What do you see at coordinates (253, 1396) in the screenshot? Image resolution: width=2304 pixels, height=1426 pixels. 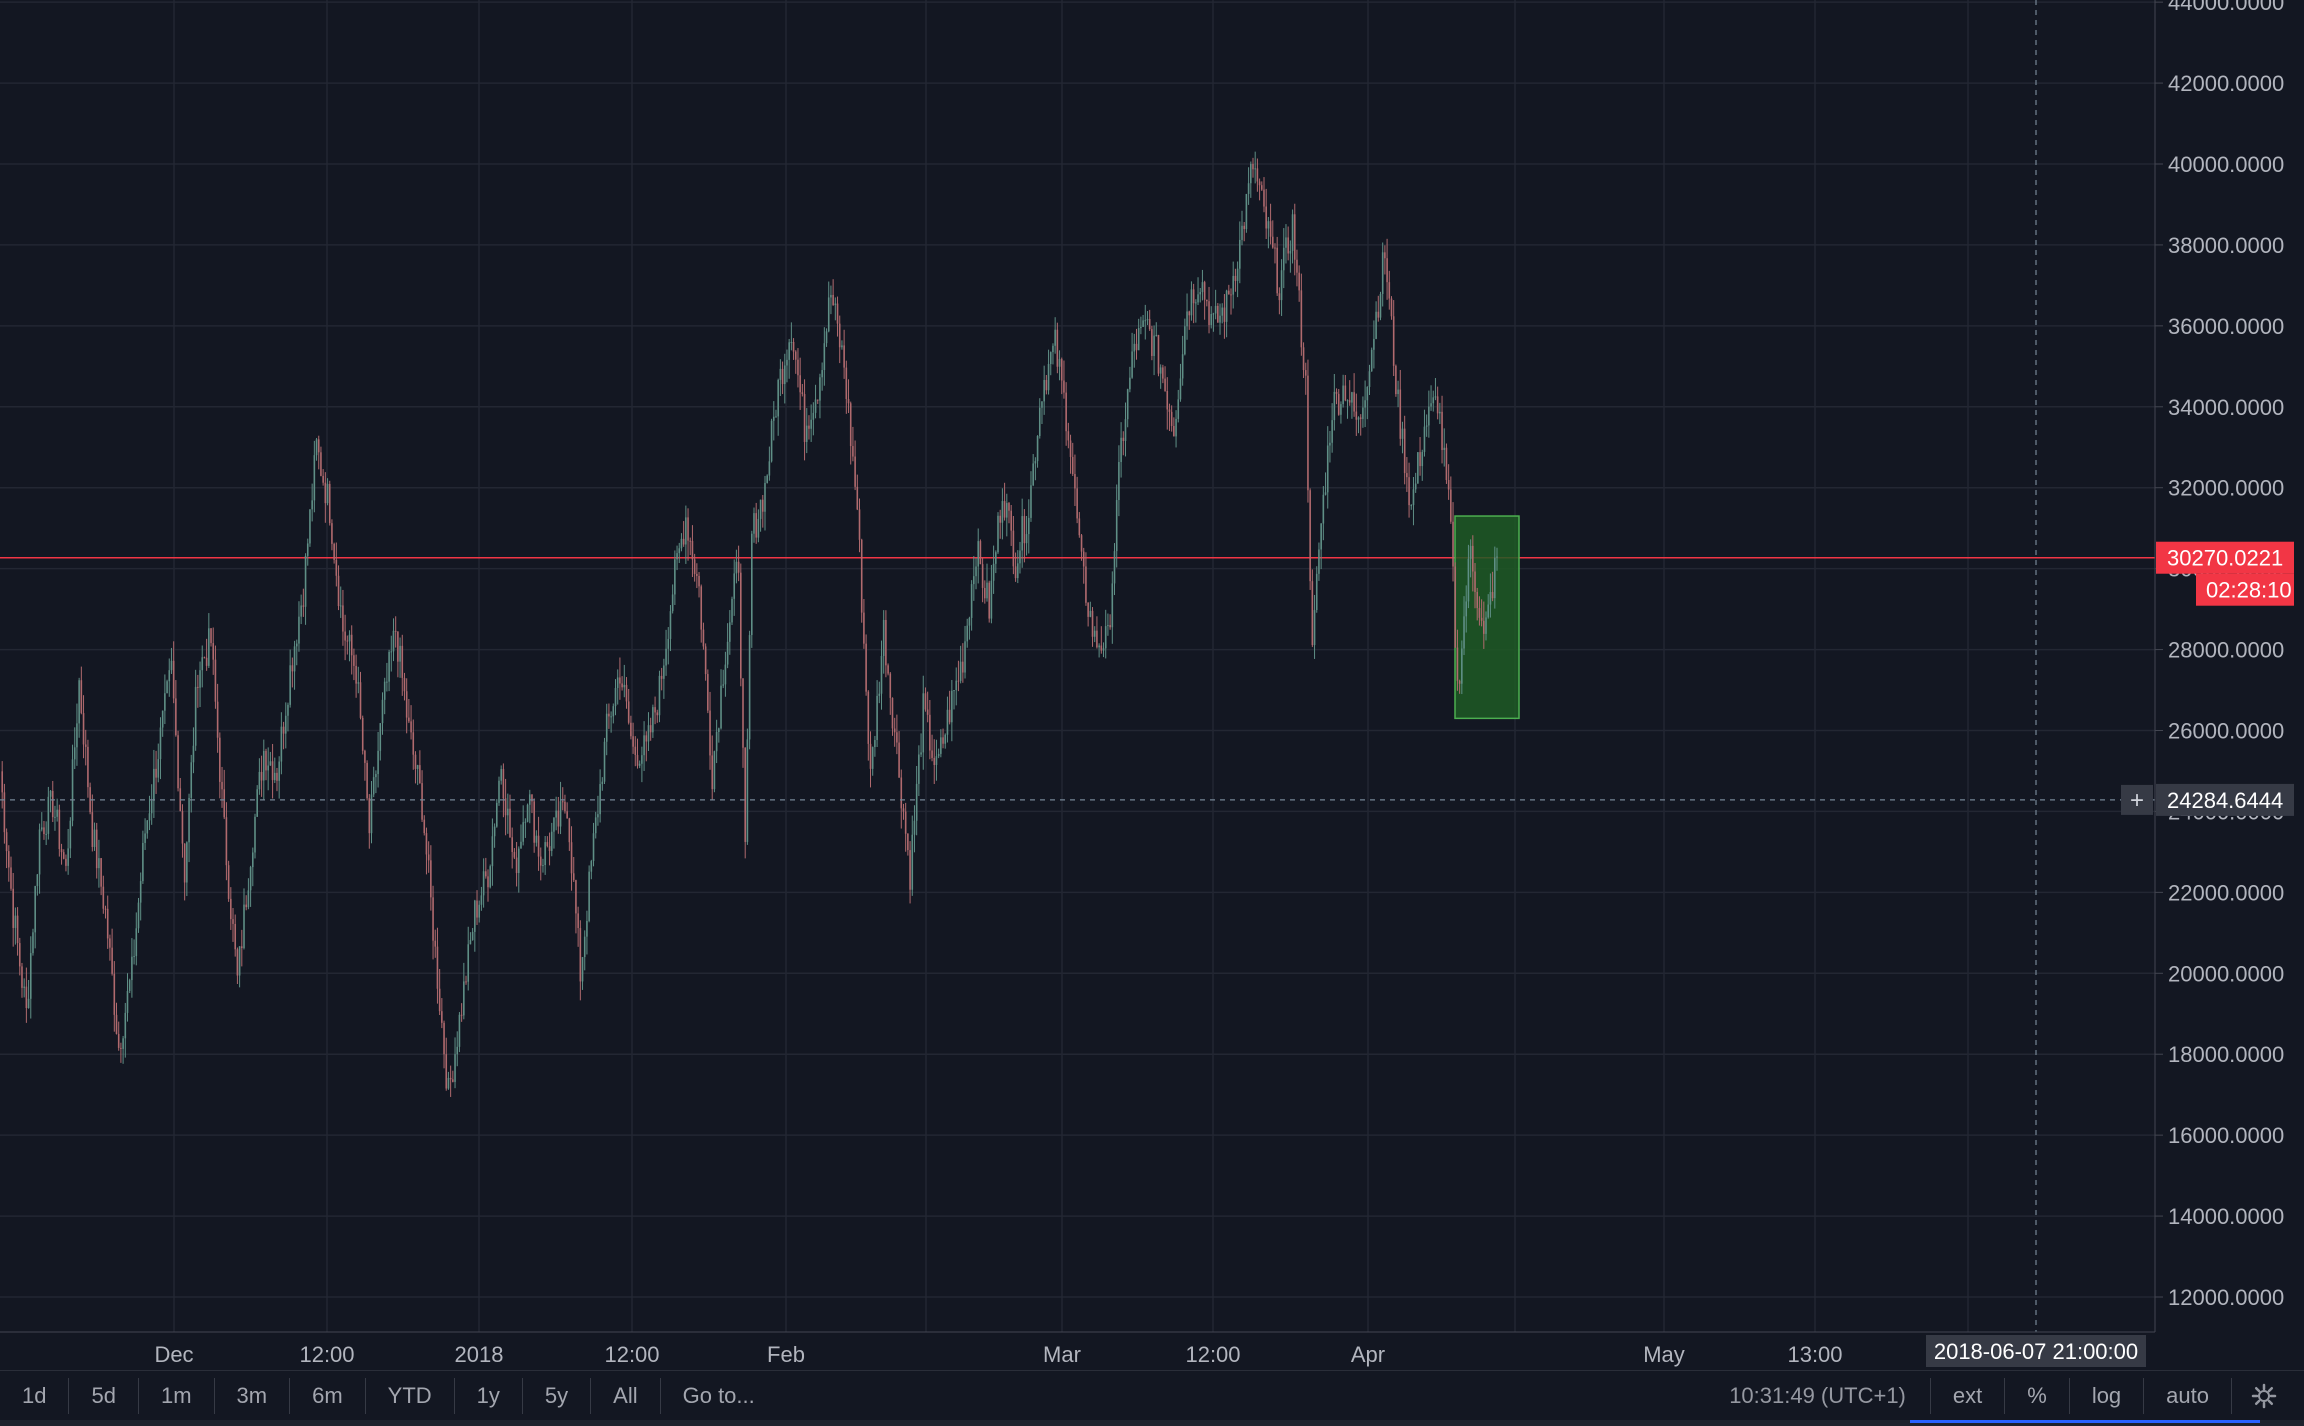 I see `range-3m-button: 3m` at bounding box center [253, 1396].